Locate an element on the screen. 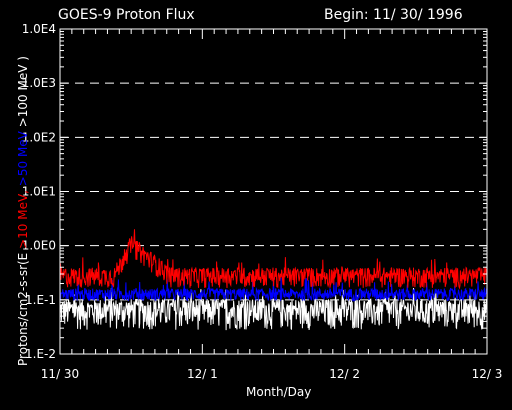  y-tick-label: 1.E-2 is located at coordinates (40, 354).